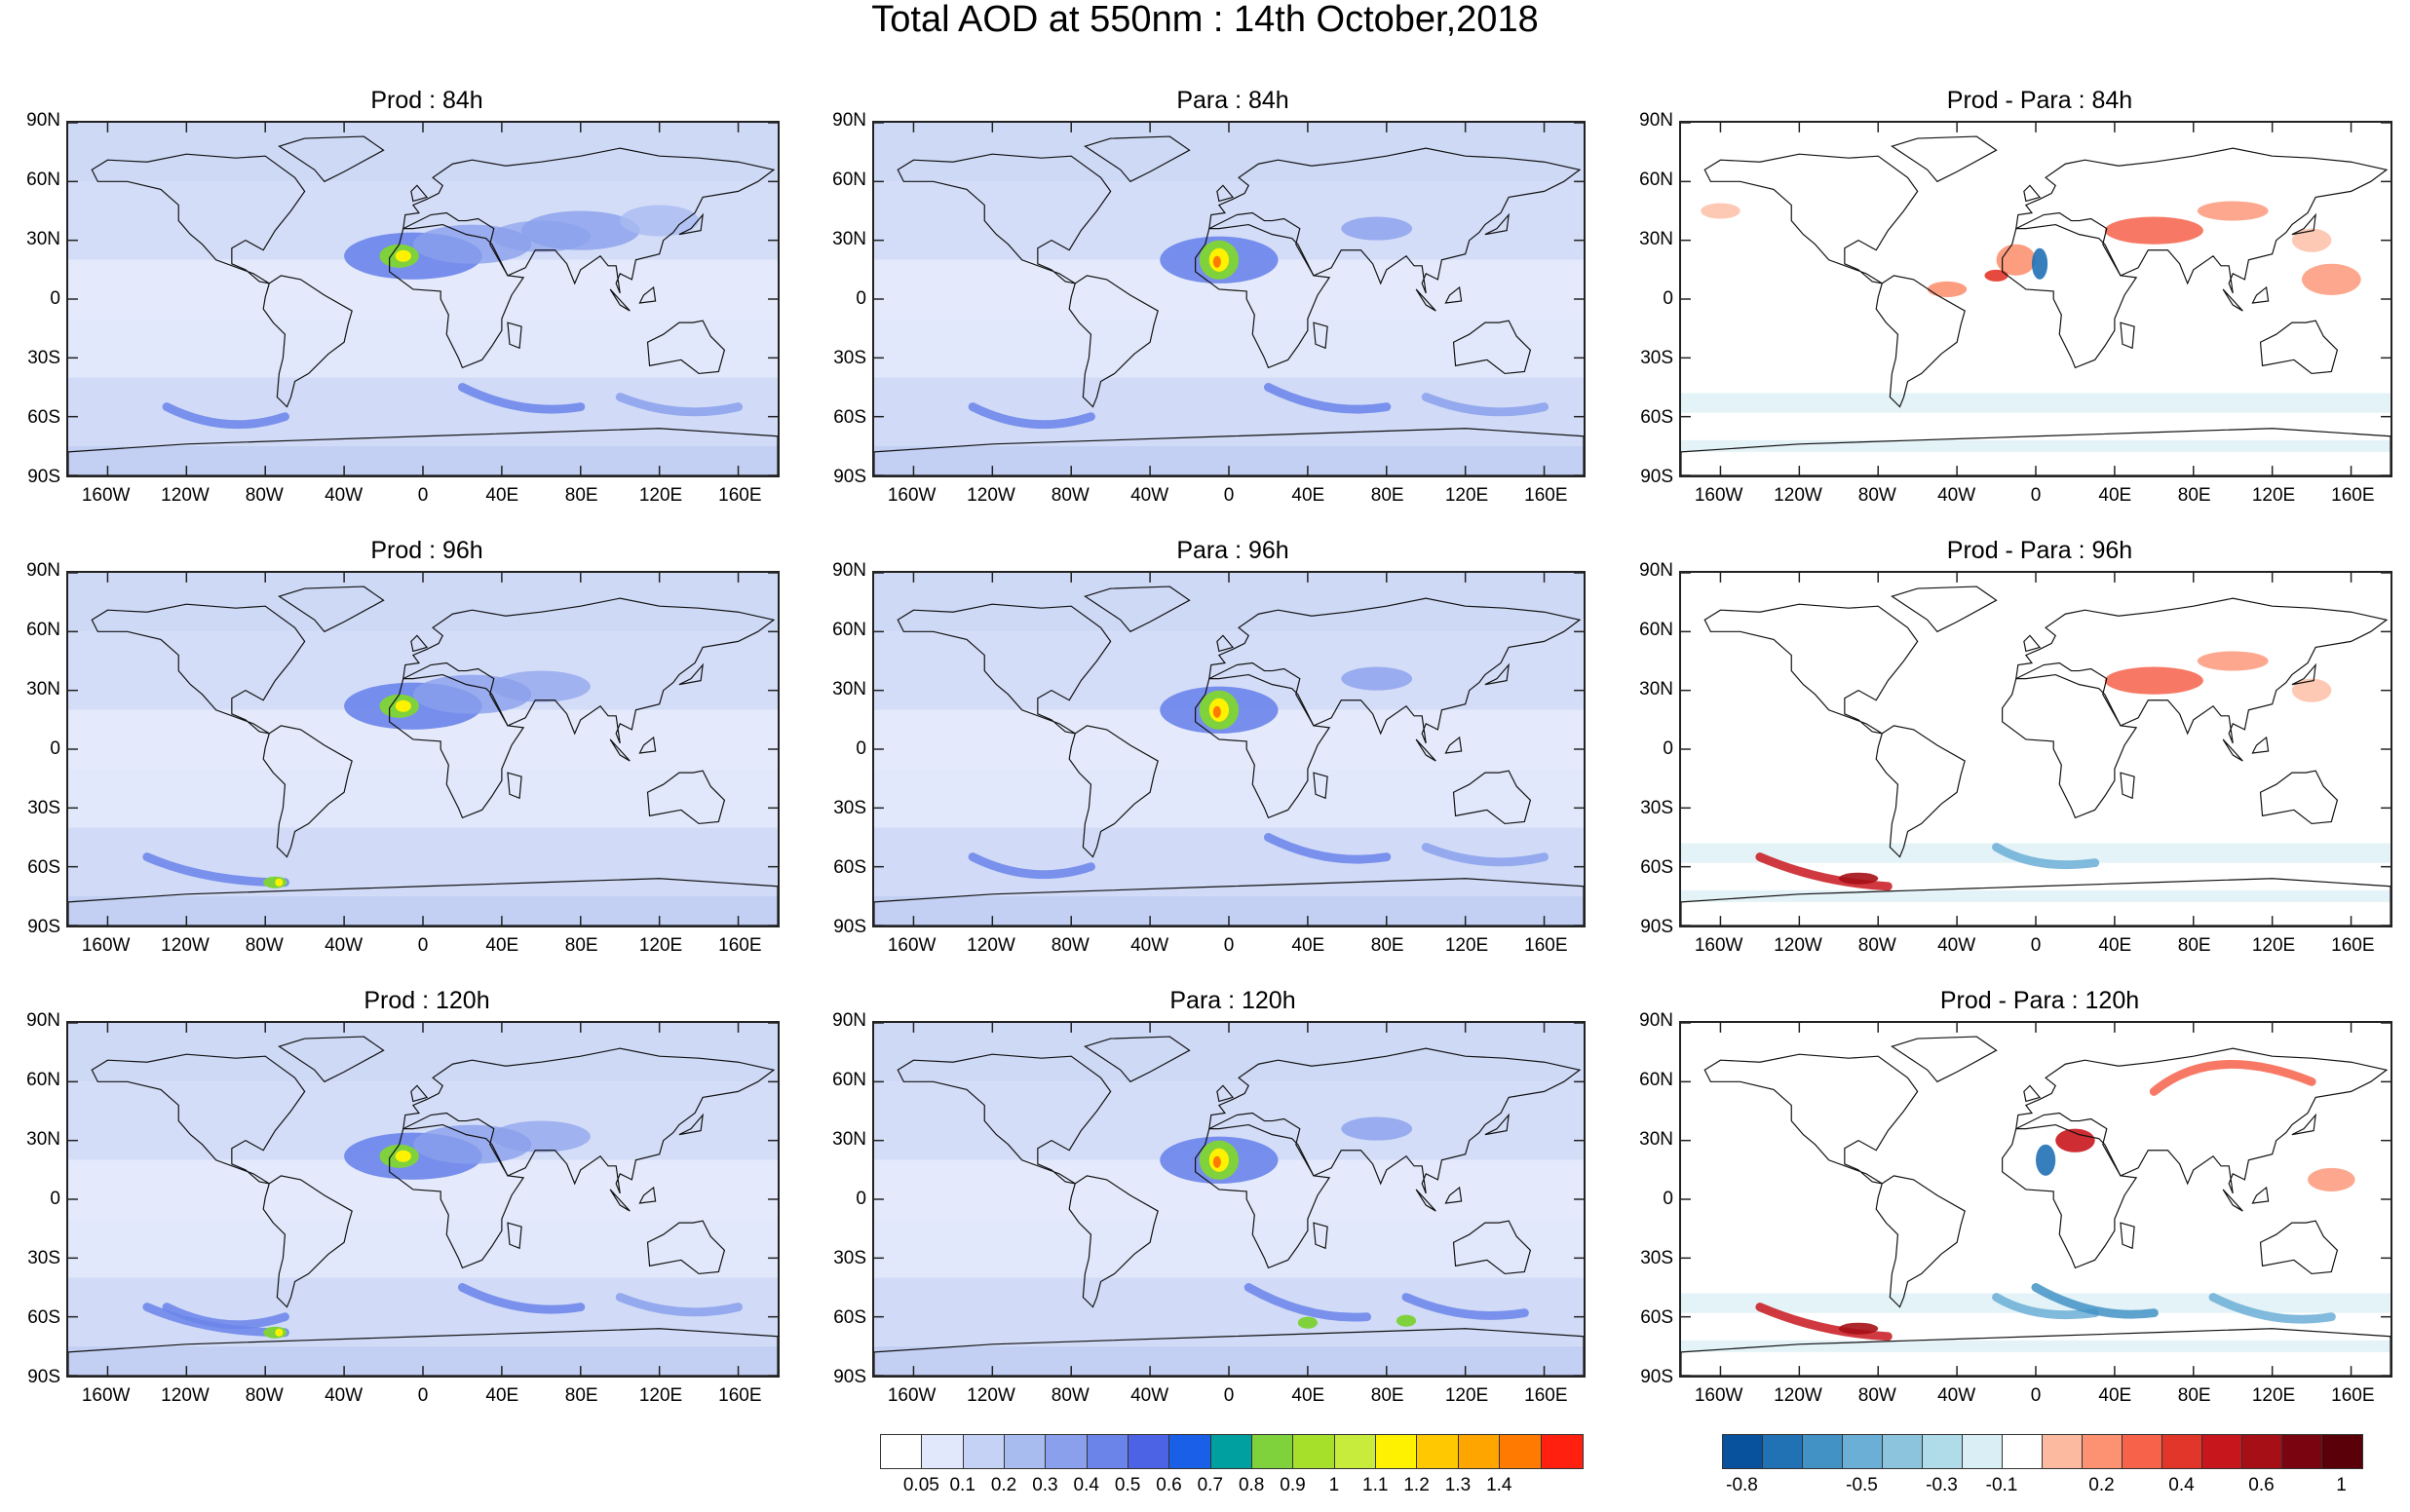 The width and height of the screenshot is (2410, 1512). Describe the element at coordinates (43, 689) in the screenshot. I see `lat-tick-label: 30N` at that location.